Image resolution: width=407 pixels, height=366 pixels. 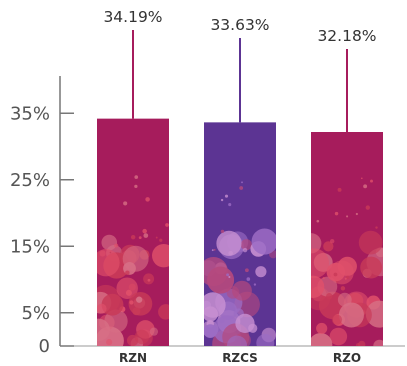 I want to click on category-label: RZN, so click(x=133, y=358).